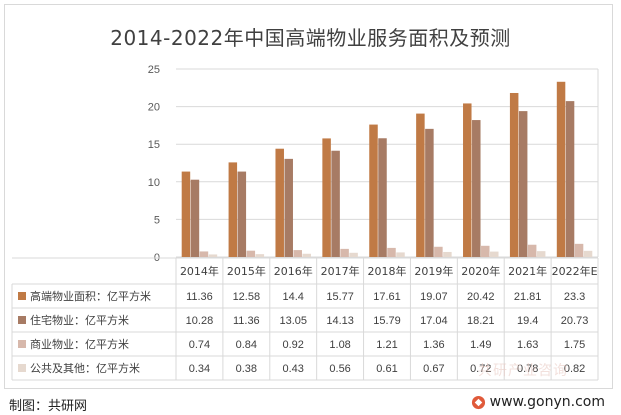 This screenshot has width=621, height=415. What do you see at coordinates (433, 345) in the screenshot?
I see `table-value: 1.36` at bounding box center [433, 345].